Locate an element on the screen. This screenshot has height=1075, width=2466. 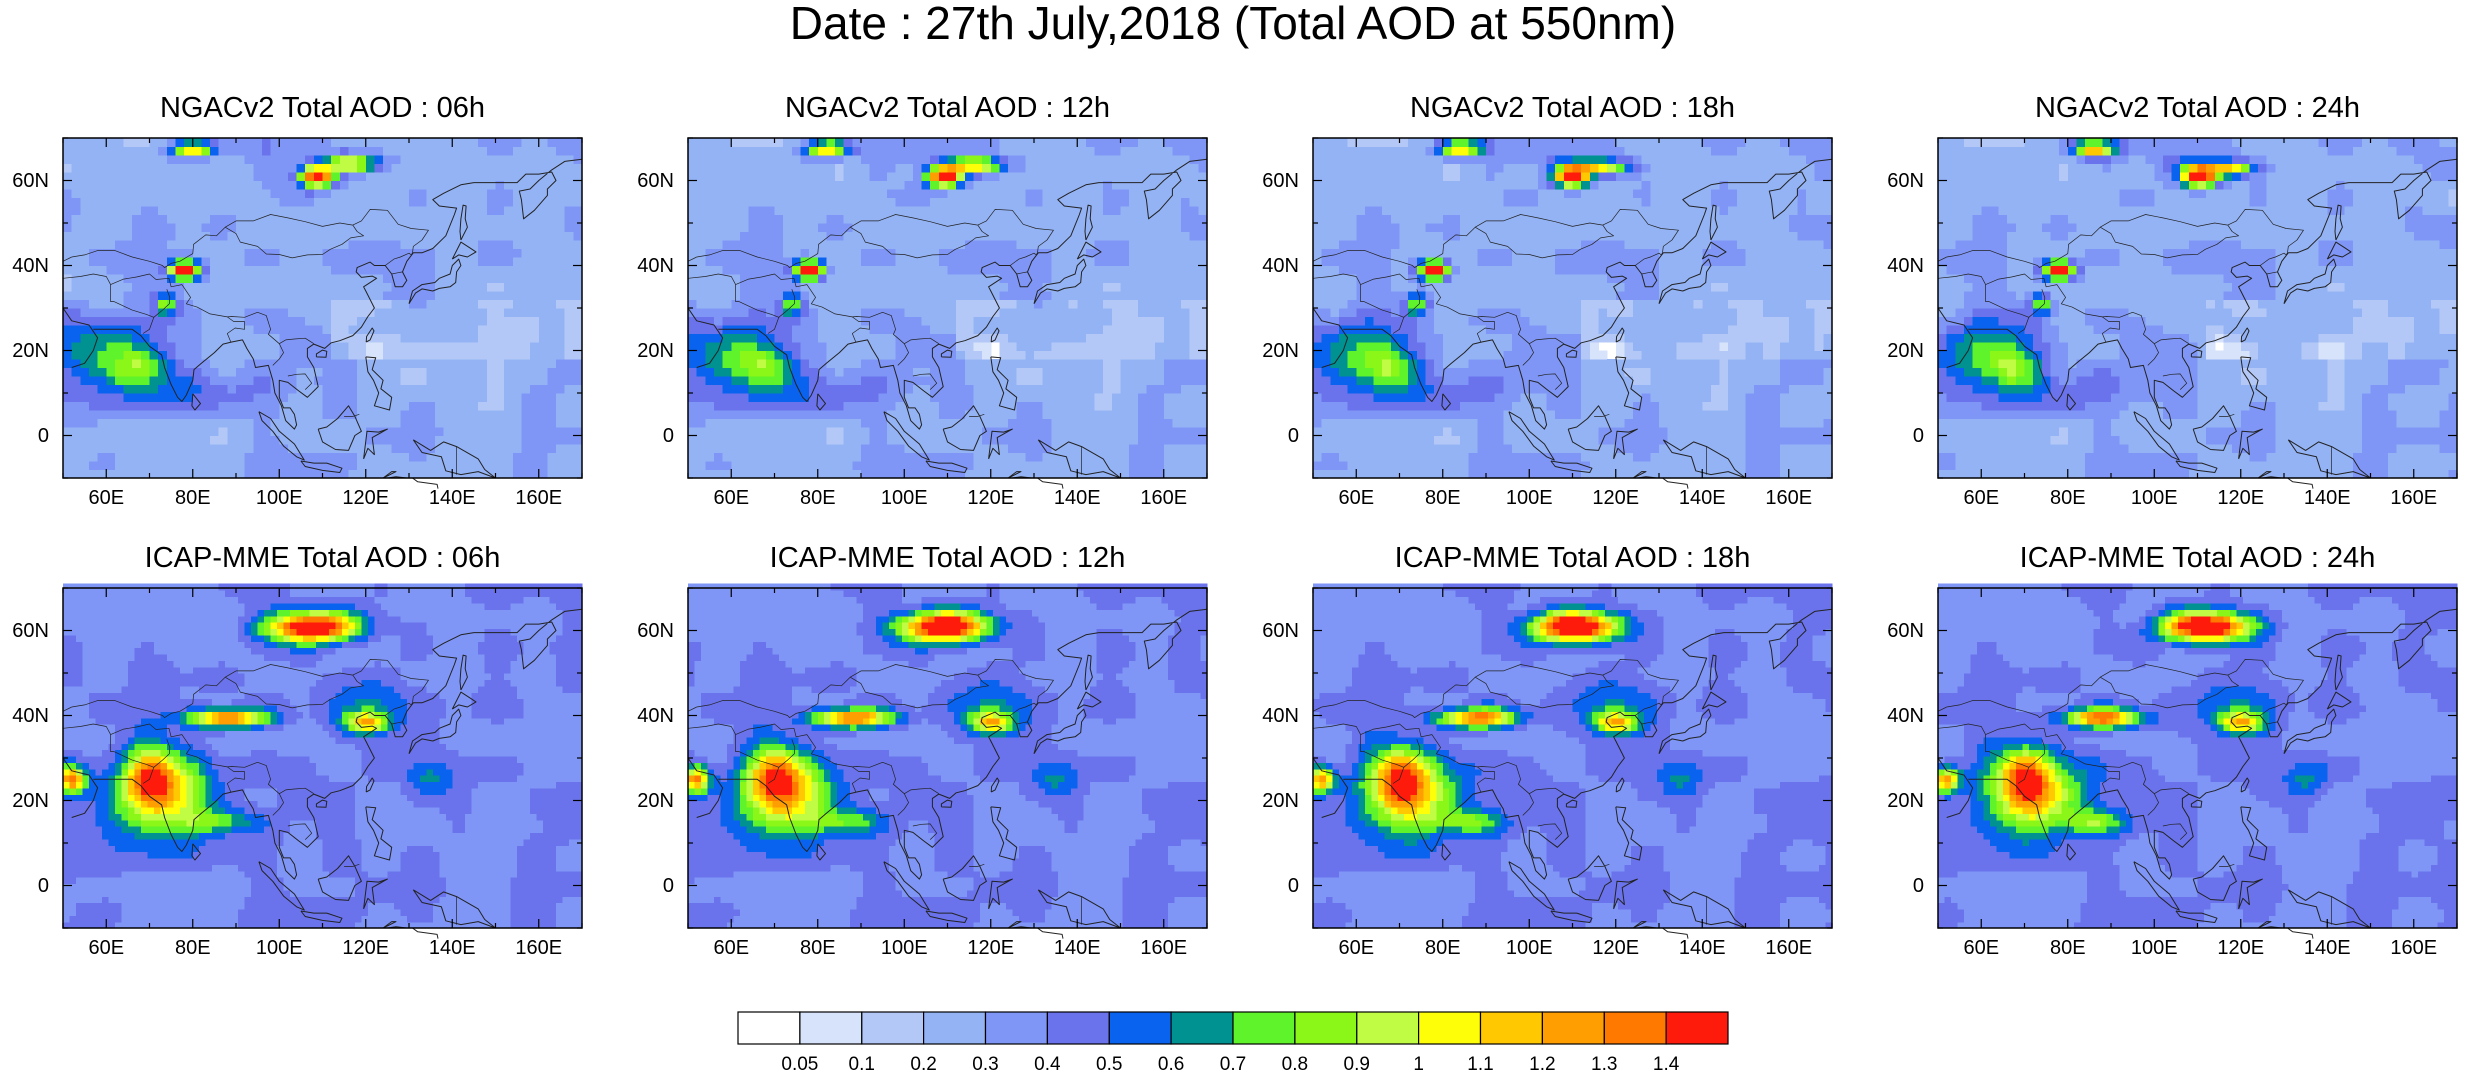
colorbar-label: 1.3 is located at coordinates (1604, 1064).